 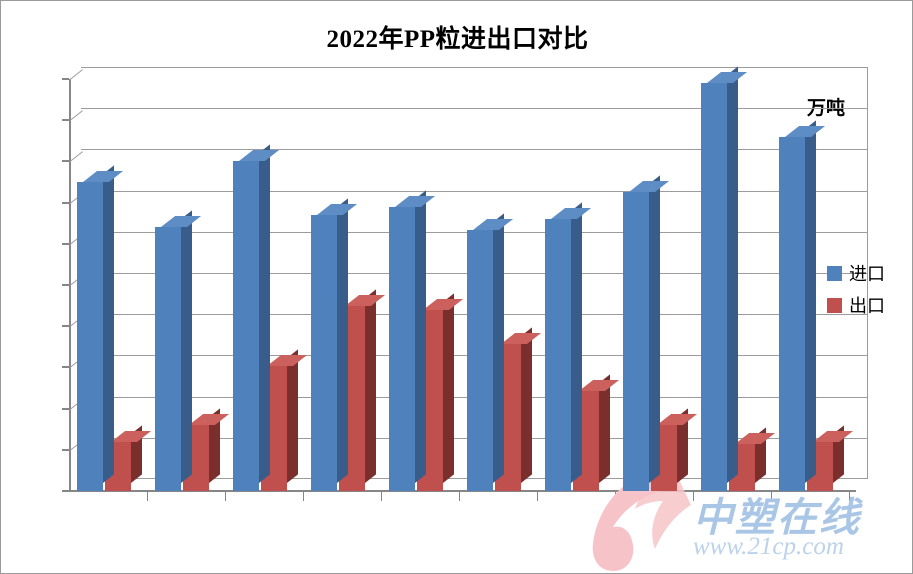 What do you see at coordinates (777, 517) in the screenshot?
I see `watermark-brand: 中塑在线` at bounding box center [777, 517].